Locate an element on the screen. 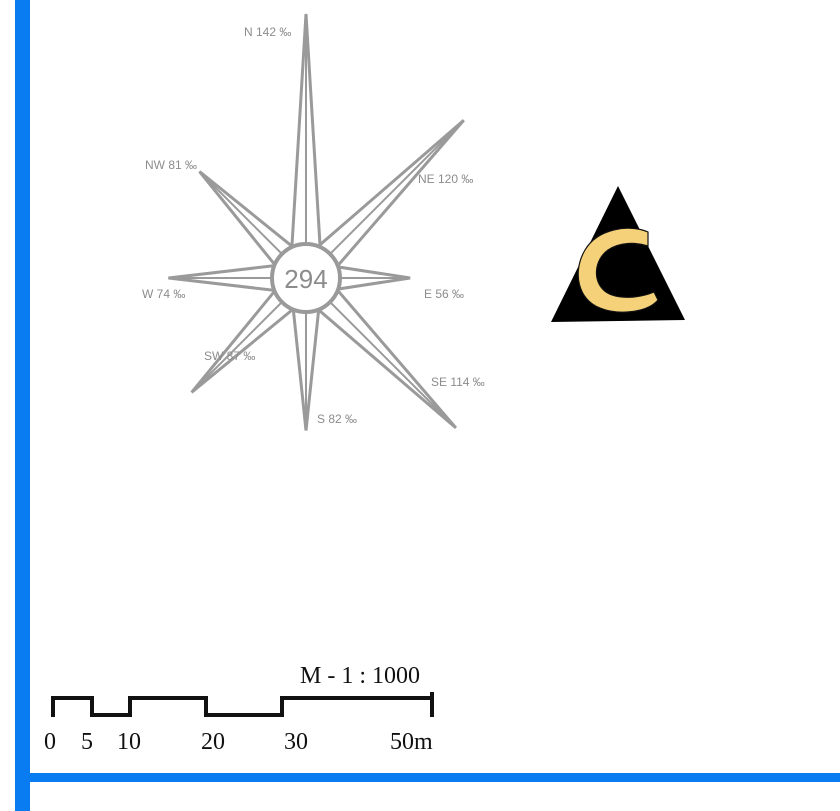  scale-tick-10: 10 is located at coordinates (129, 742).